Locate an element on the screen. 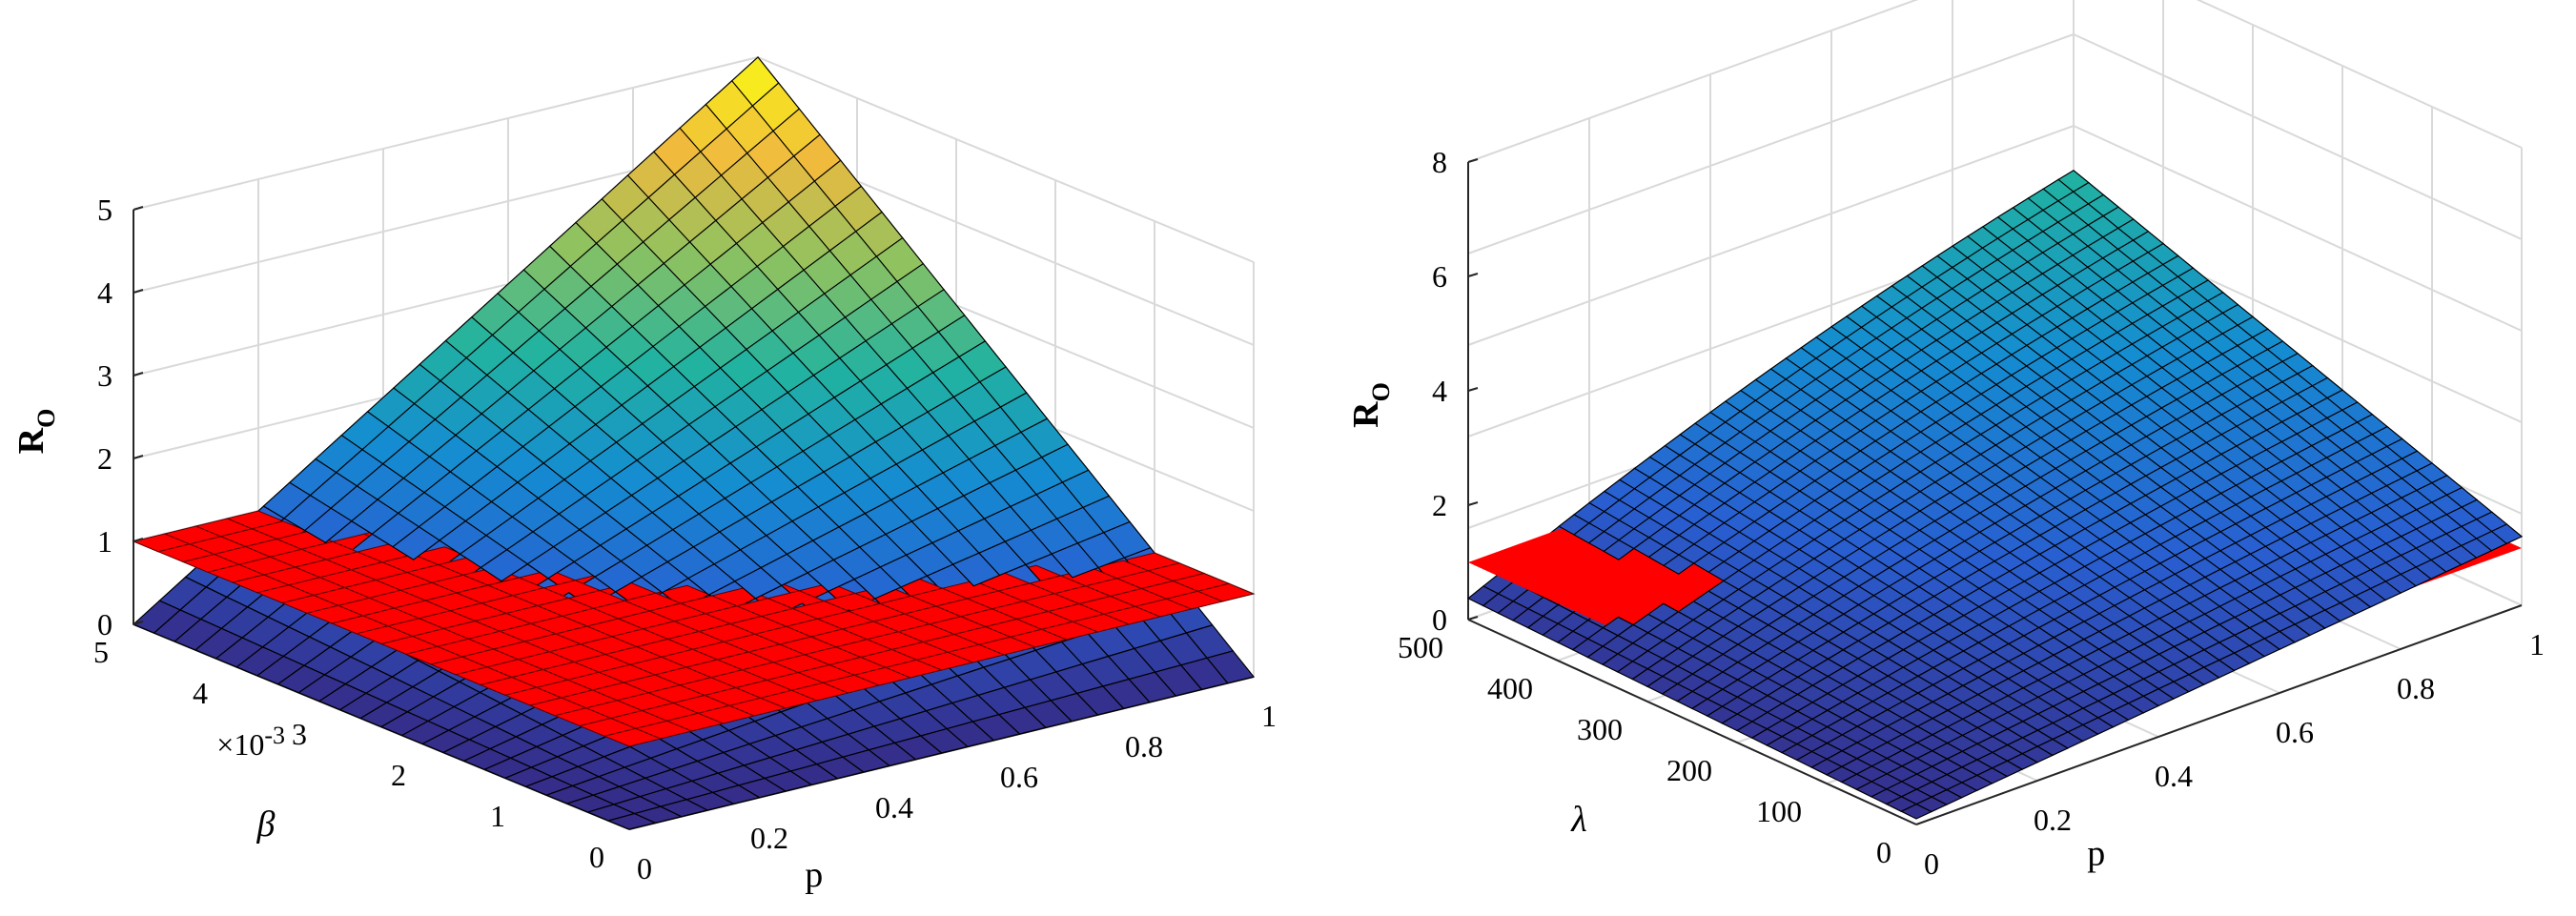  x-tick-label: 0.4 is located at coordinates (2174, 776).